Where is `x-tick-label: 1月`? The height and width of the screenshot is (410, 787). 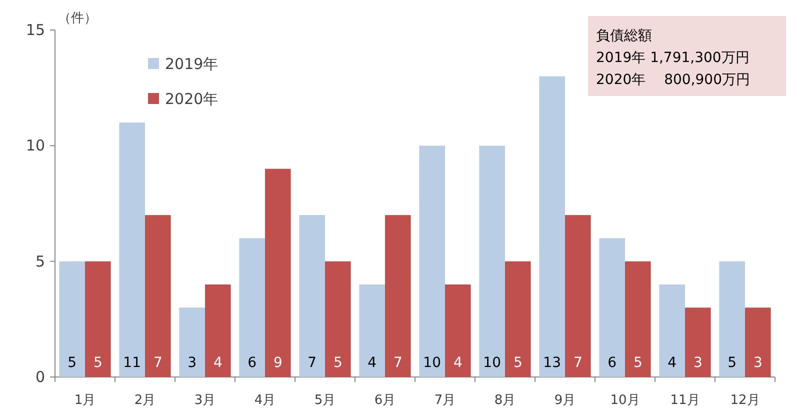 x-tick-label: 1月 is located at coordinates (85, 400).